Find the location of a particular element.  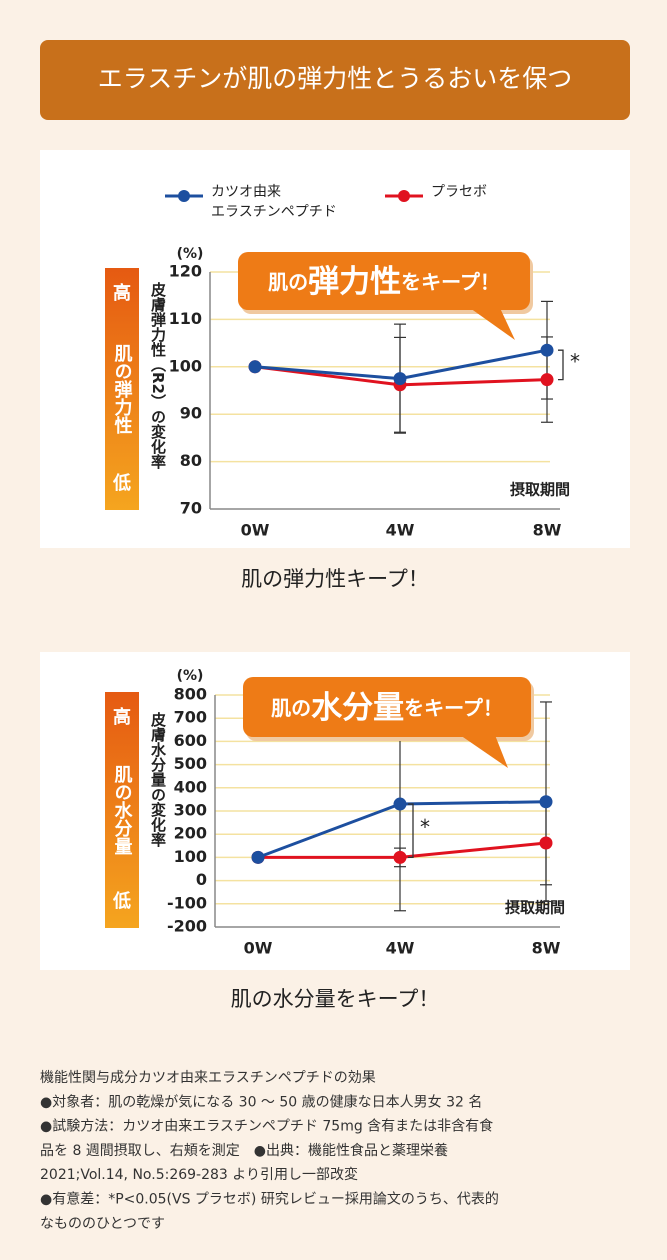

side-name: 肌の水分量 is located at coordinates (122, 810).